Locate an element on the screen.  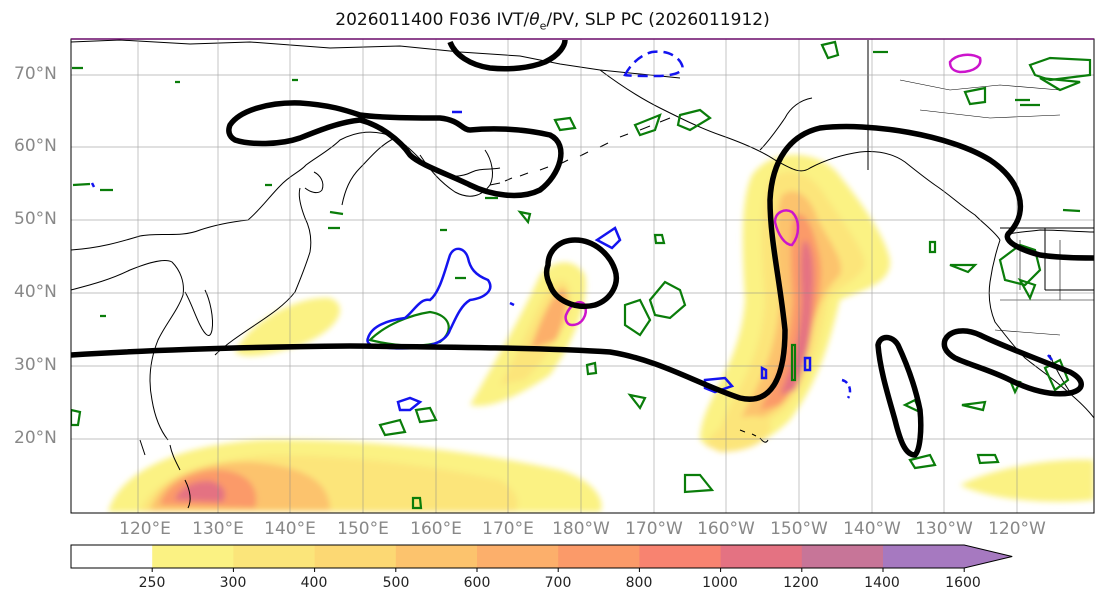
lat-label-50n: 50°N is located at coordinates (35, 219).